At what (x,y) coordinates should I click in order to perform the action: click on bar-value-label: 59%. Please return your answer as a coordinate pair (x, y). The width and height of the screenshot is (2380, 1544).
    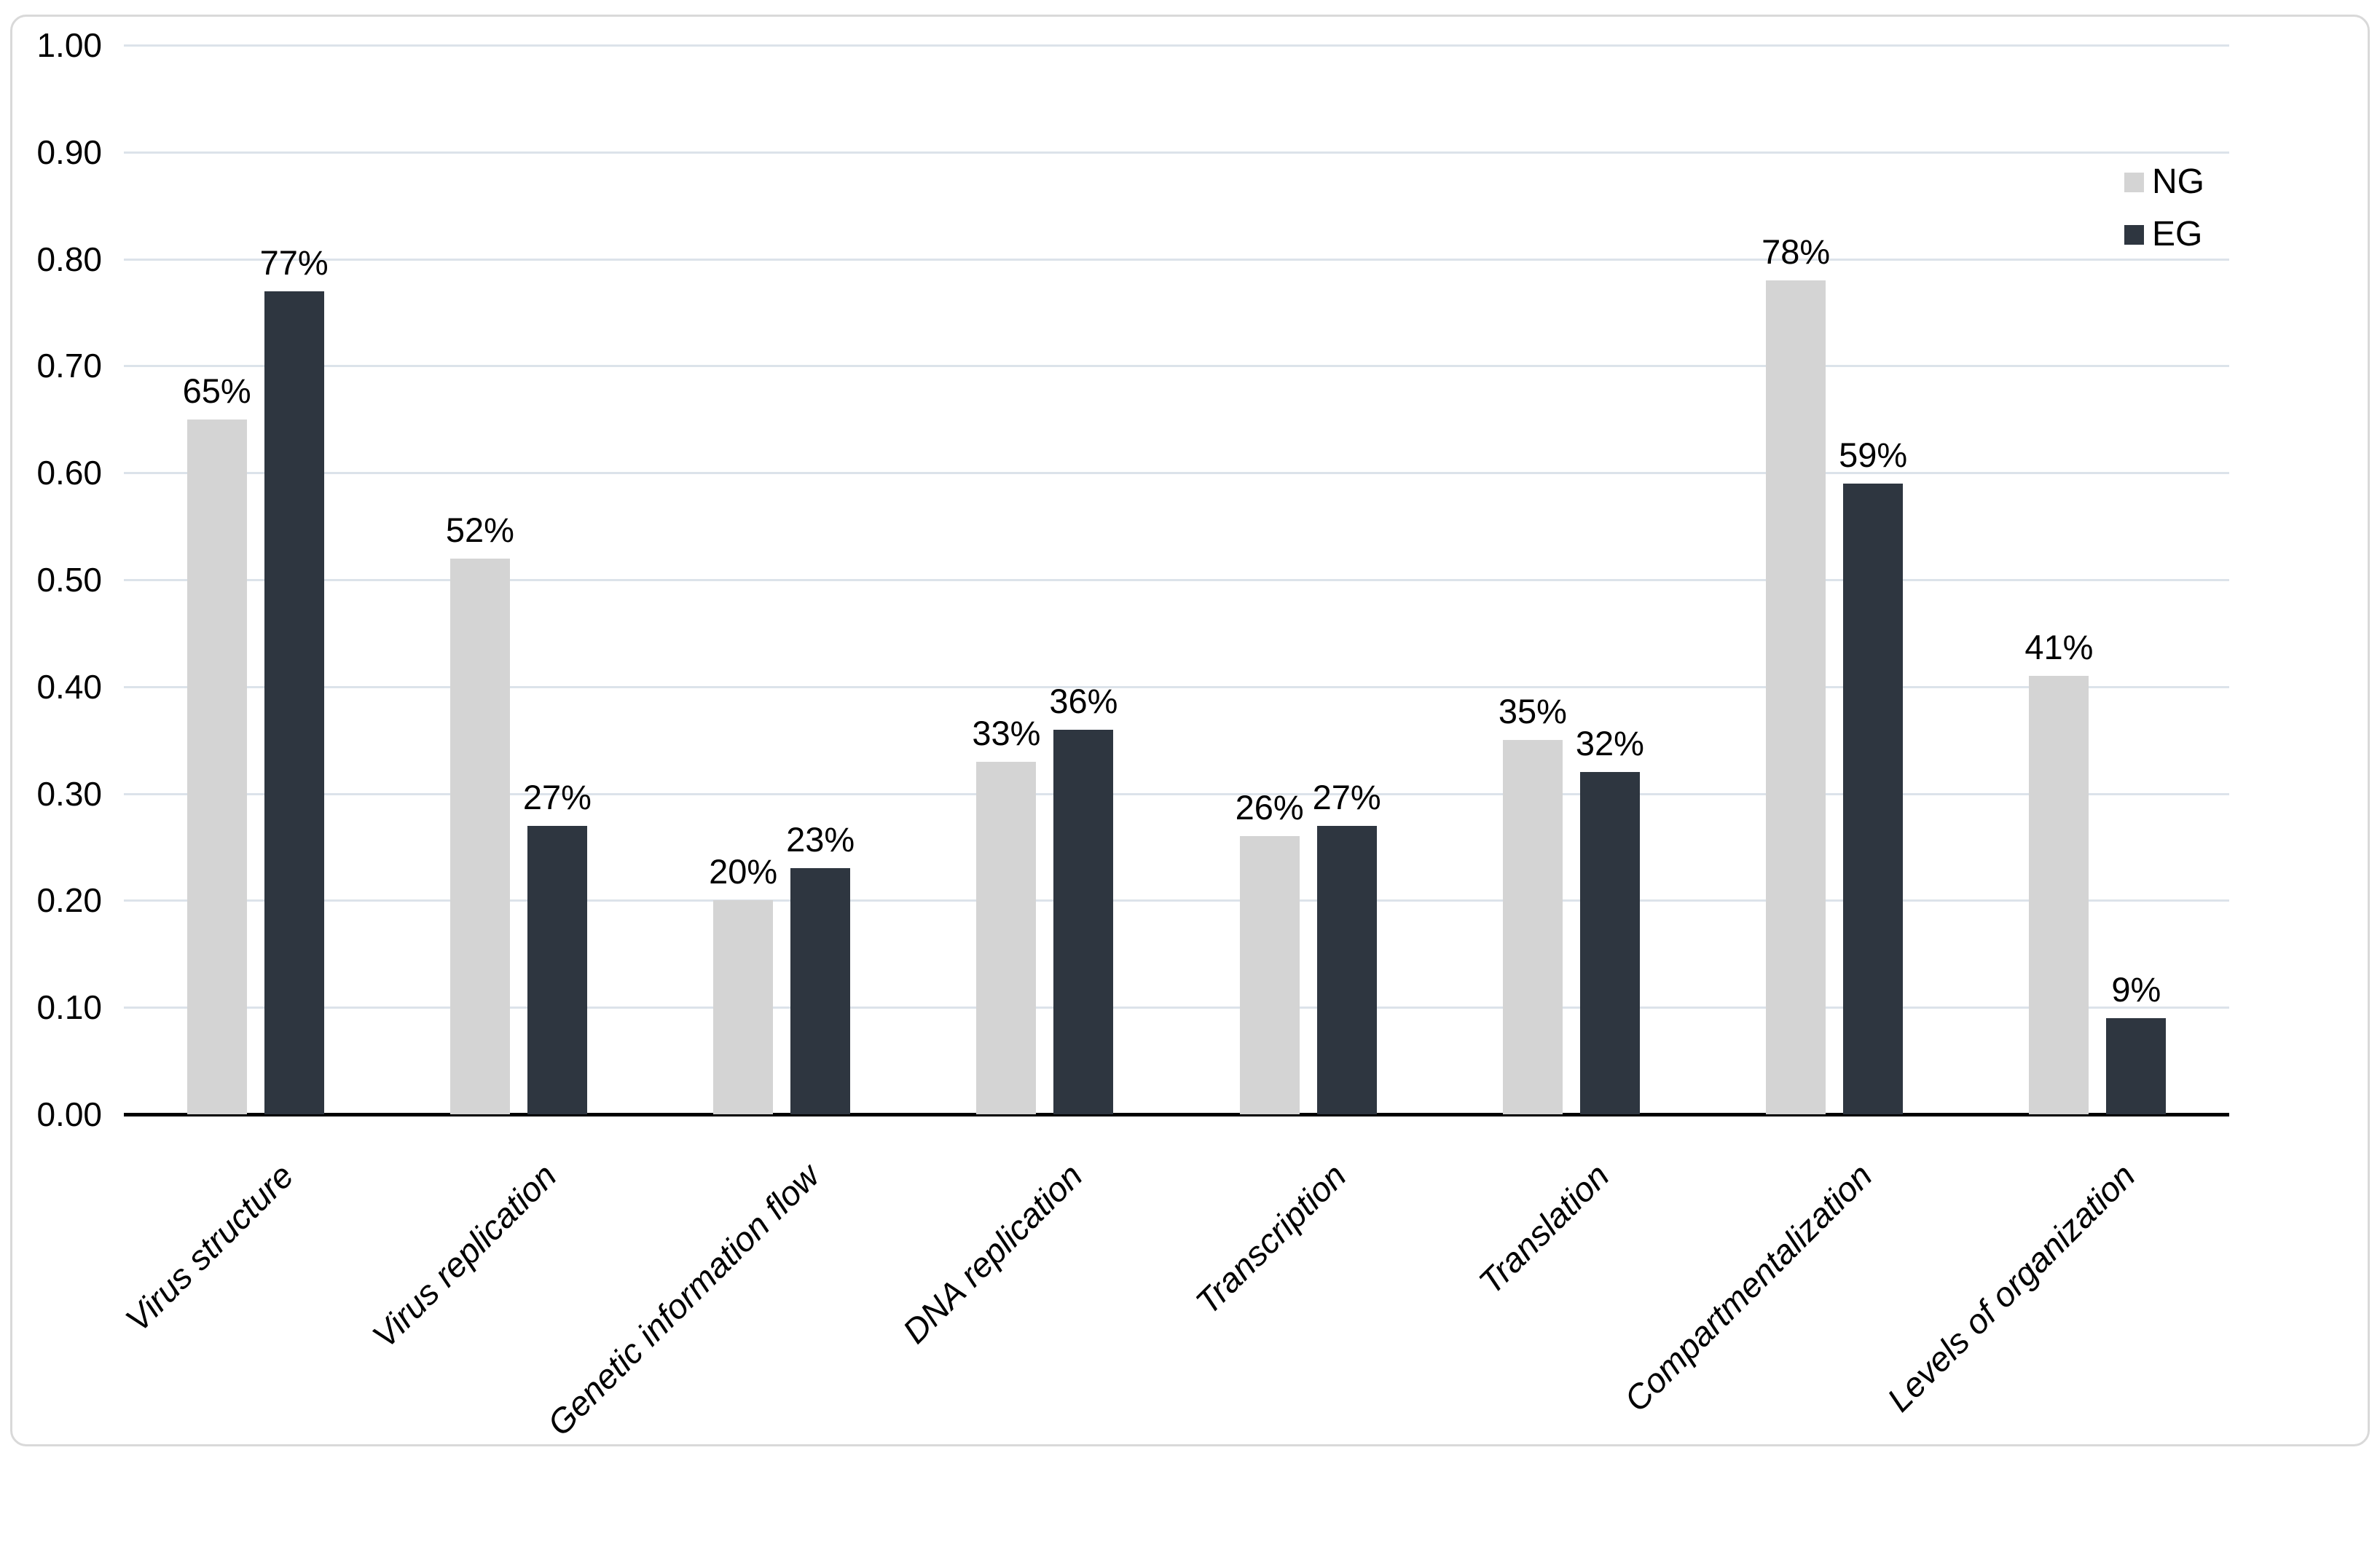
    Looking at the image, I should click on (1874, 455).